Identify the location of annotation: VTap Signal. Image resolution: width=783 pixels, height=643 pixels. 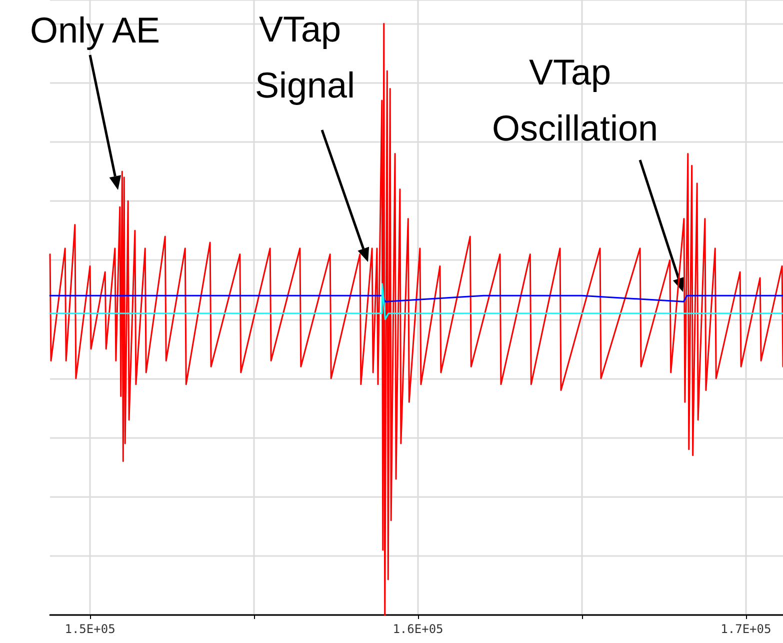
(305, 57).